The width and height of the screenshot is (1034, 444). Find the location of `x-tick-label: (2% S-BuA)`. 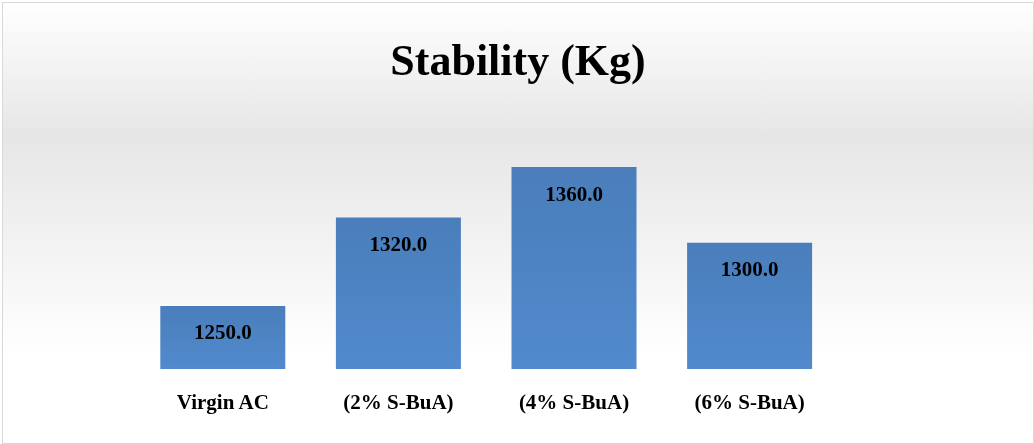

x-tick-label: (2% S-BuA) is located at coordinates (398, 401).